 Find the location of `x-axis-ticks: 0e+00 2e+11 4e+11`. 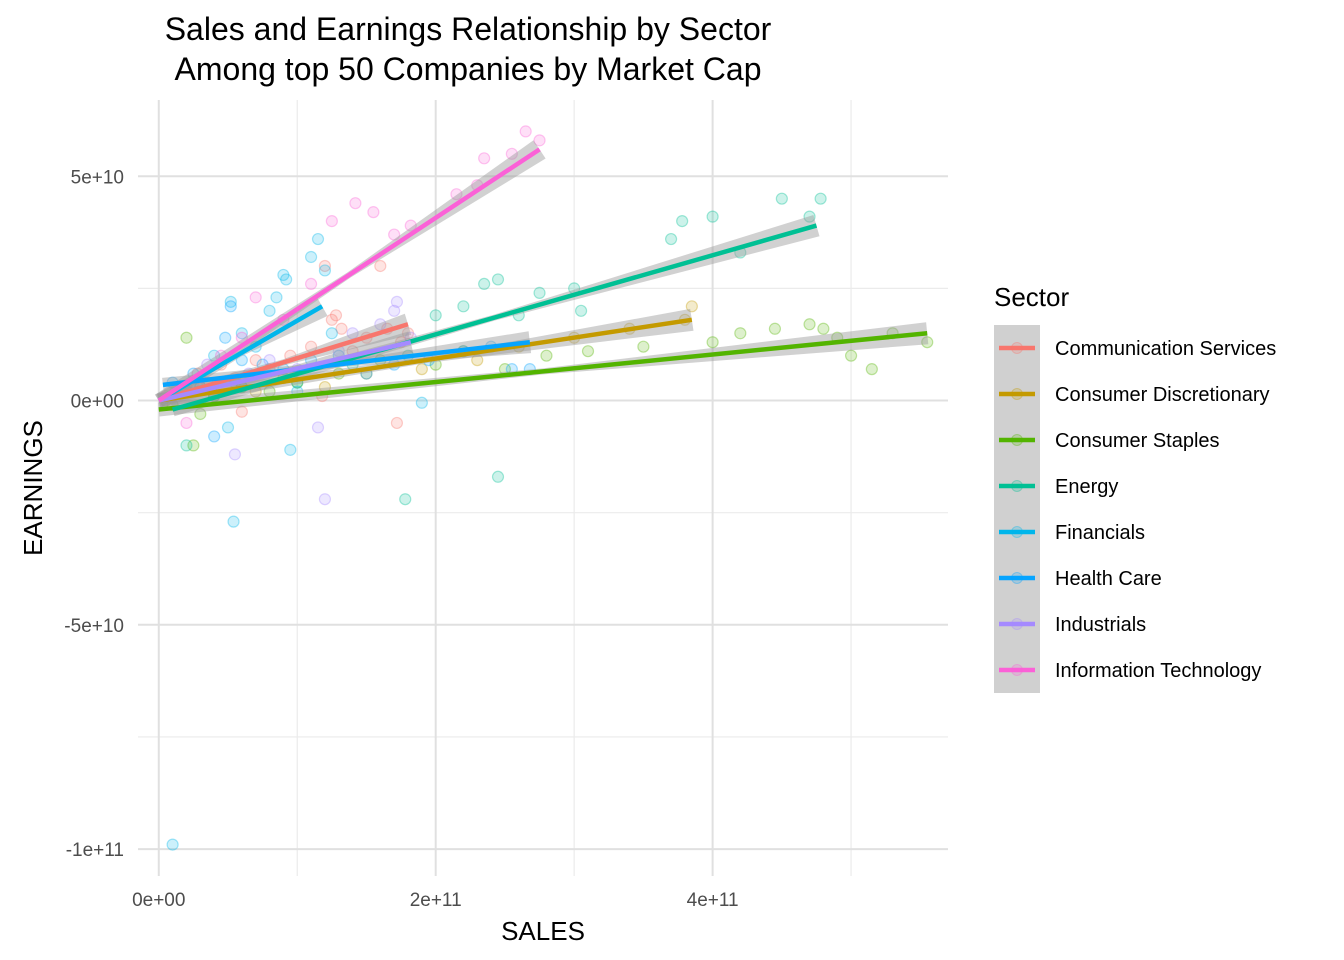

x-axis-ticks: 0e+00 2e+11 4e+11 is located at coordinates (435, 900).